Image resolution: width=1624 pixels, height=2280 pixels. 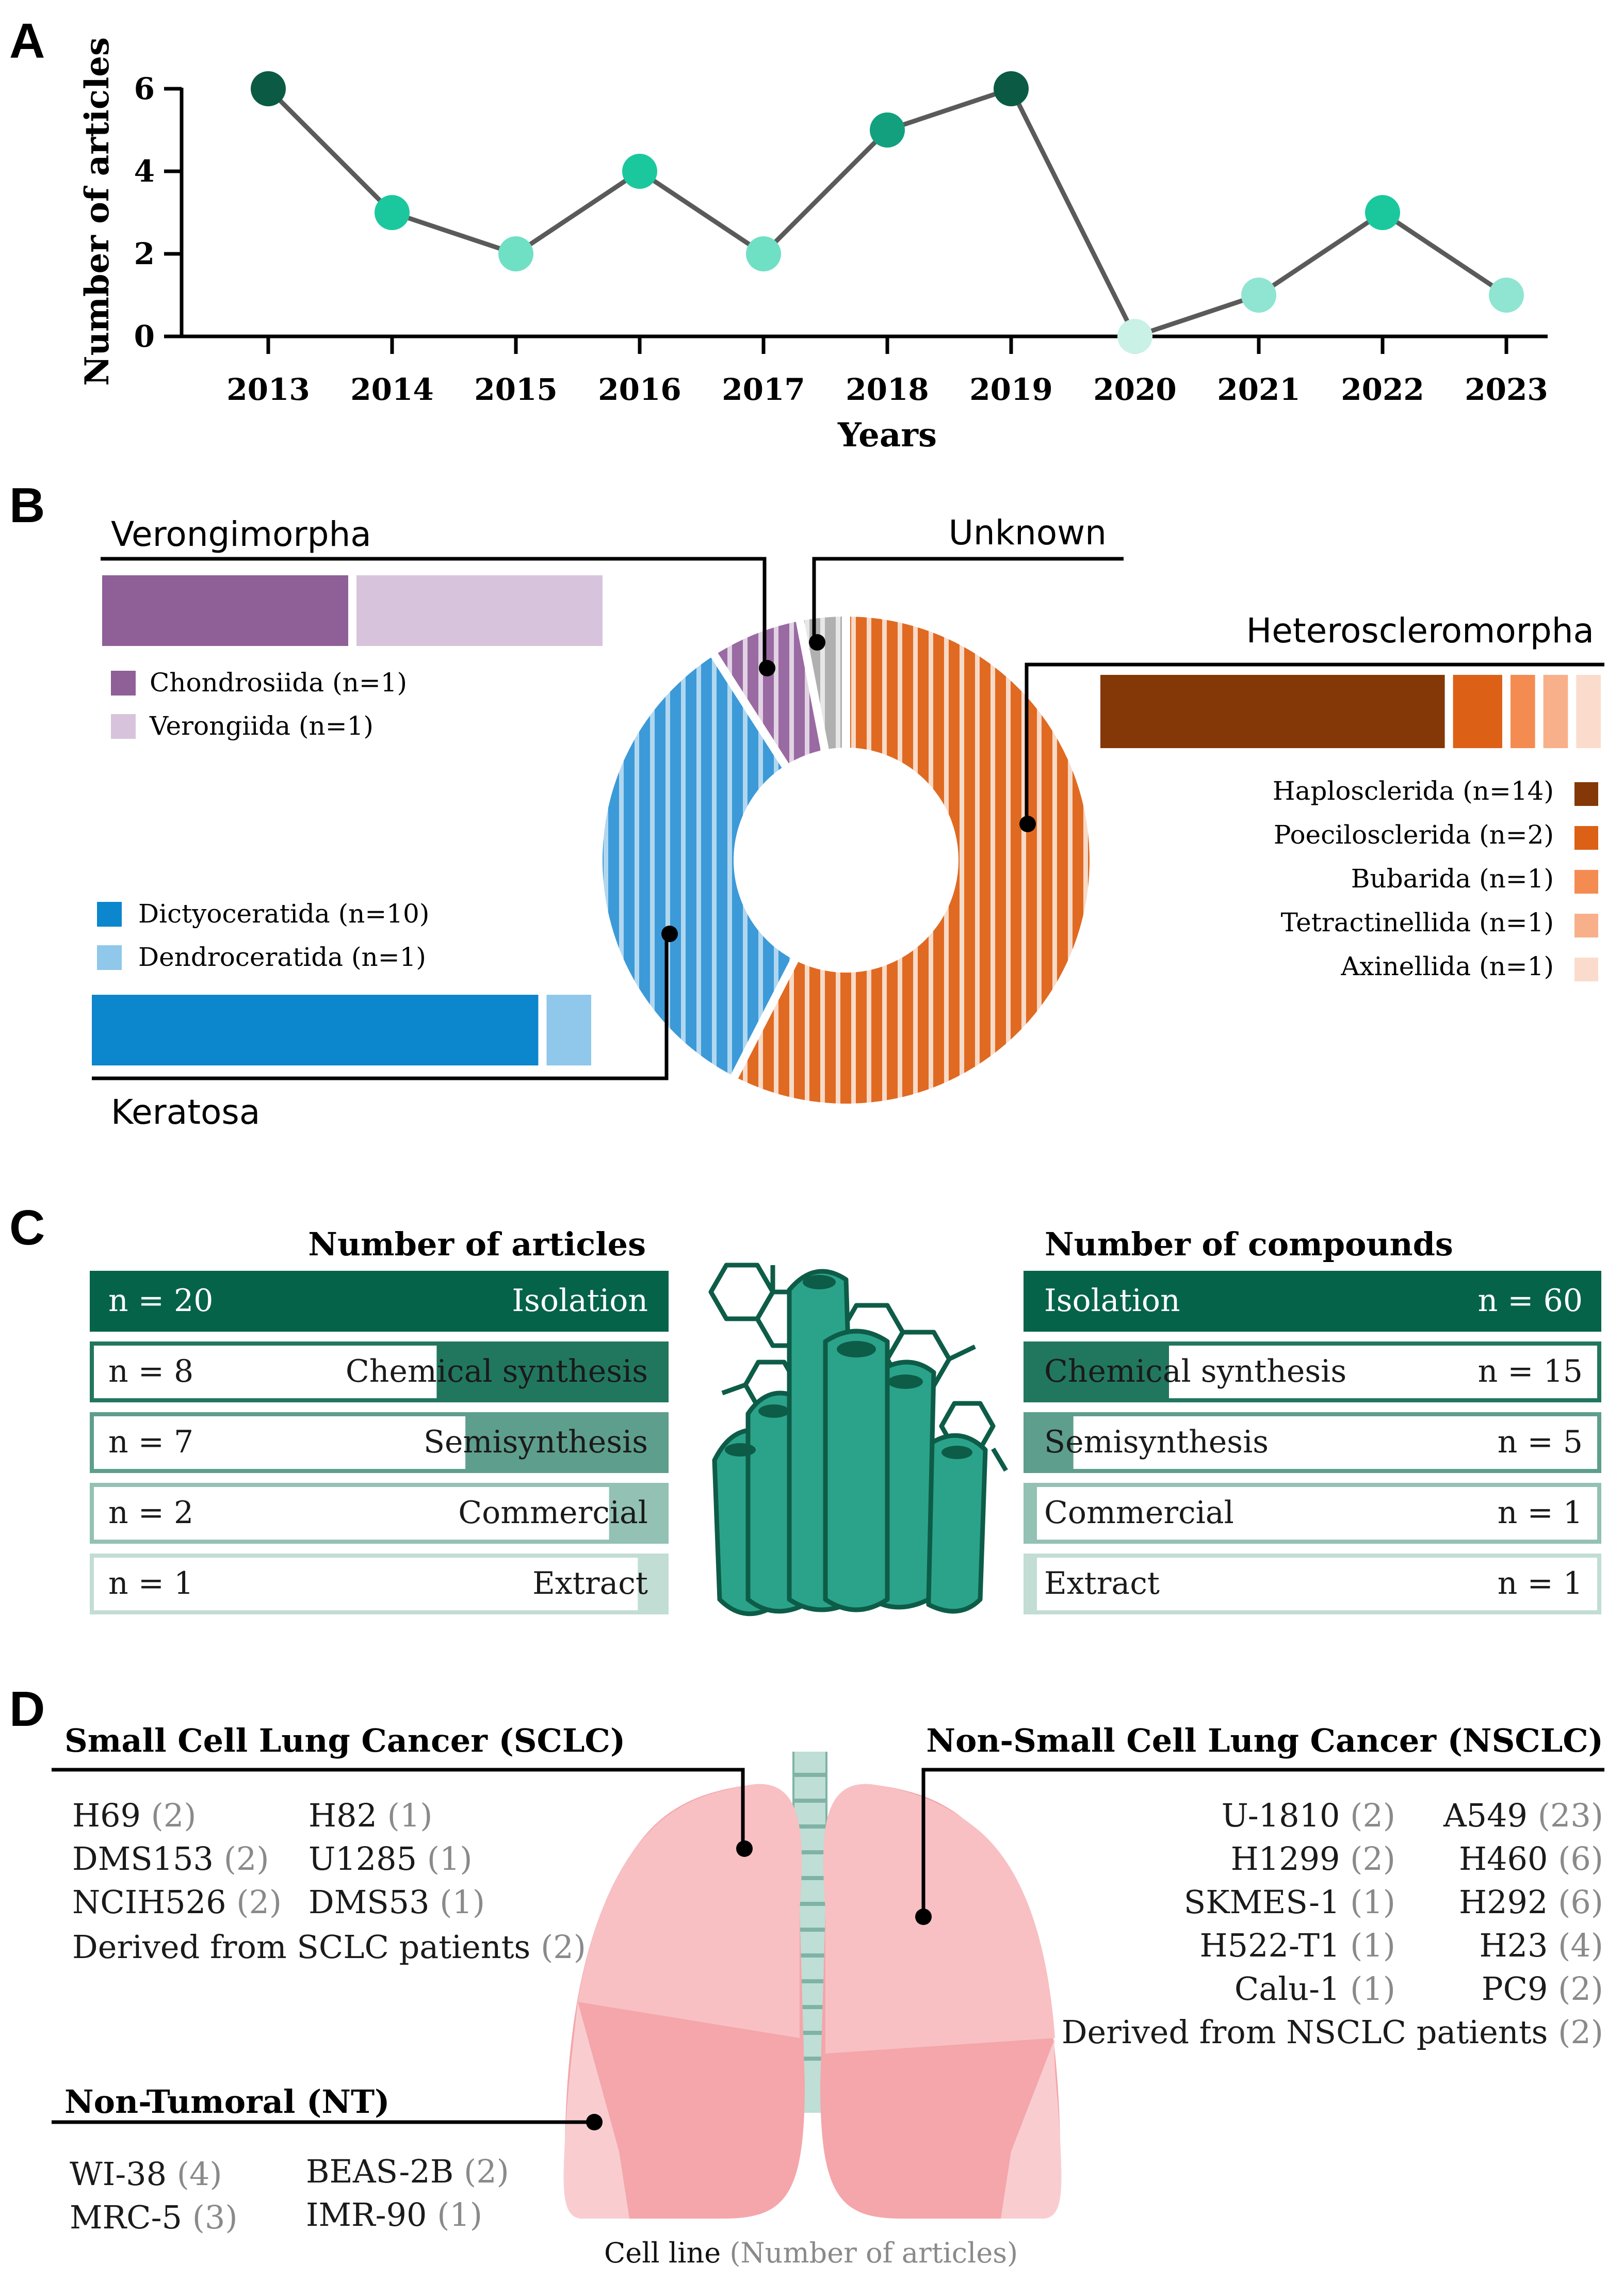 I want to click on legend-swatch-verongiida, so click(x=123, y=727).